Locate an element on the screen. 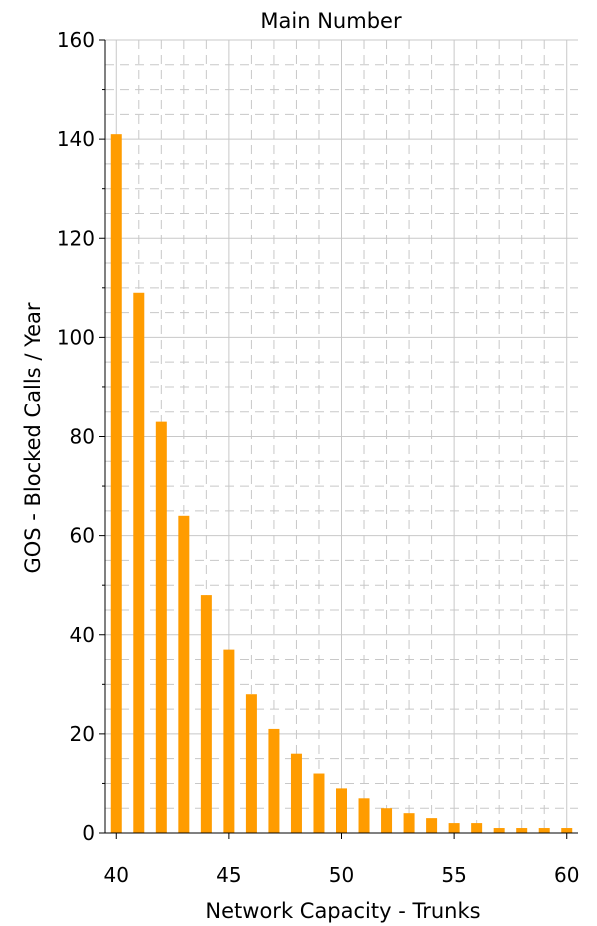 The width and height of the screenshot is (597, 926). x-tick-labels: 40 45 50 55 60 is located at coordinates (342, 875).